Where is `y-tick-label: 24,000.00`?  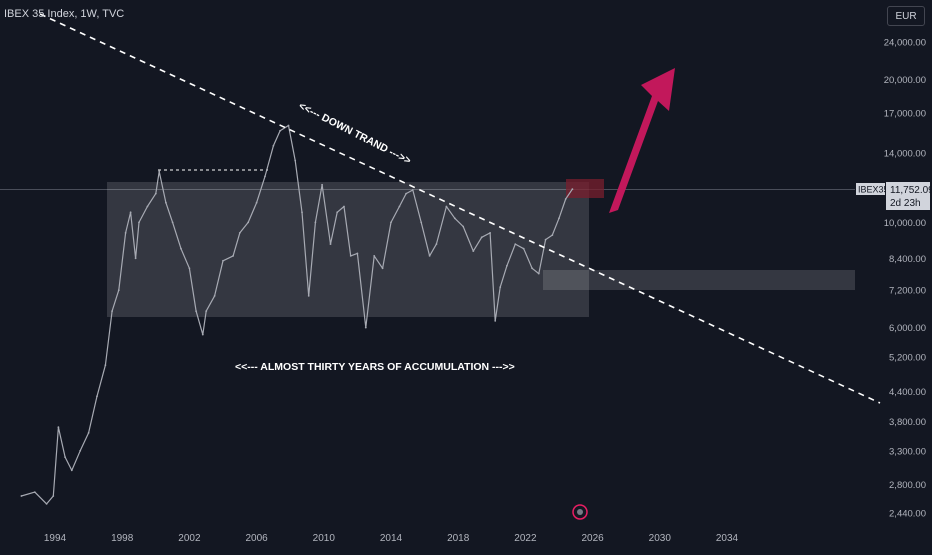
y-tick-label: 24,000.00 is located at coordinates (905, 43).